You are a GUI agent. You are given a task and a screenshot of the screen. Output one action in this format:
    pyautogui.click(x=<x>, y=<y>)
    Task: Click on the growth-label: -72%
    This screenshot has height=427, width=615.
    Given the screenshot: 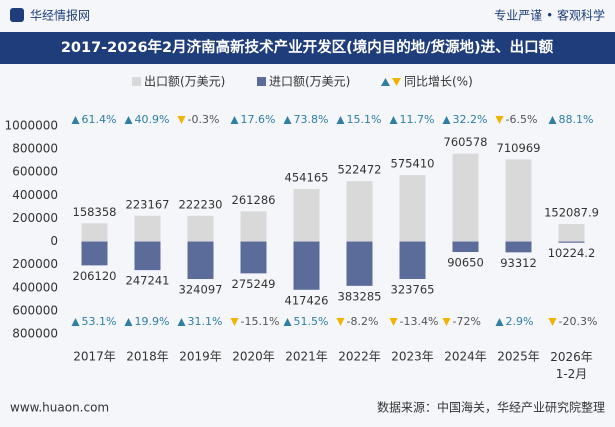 What is the action you would take?
    pyautogui.click(x=467, y=321)
    